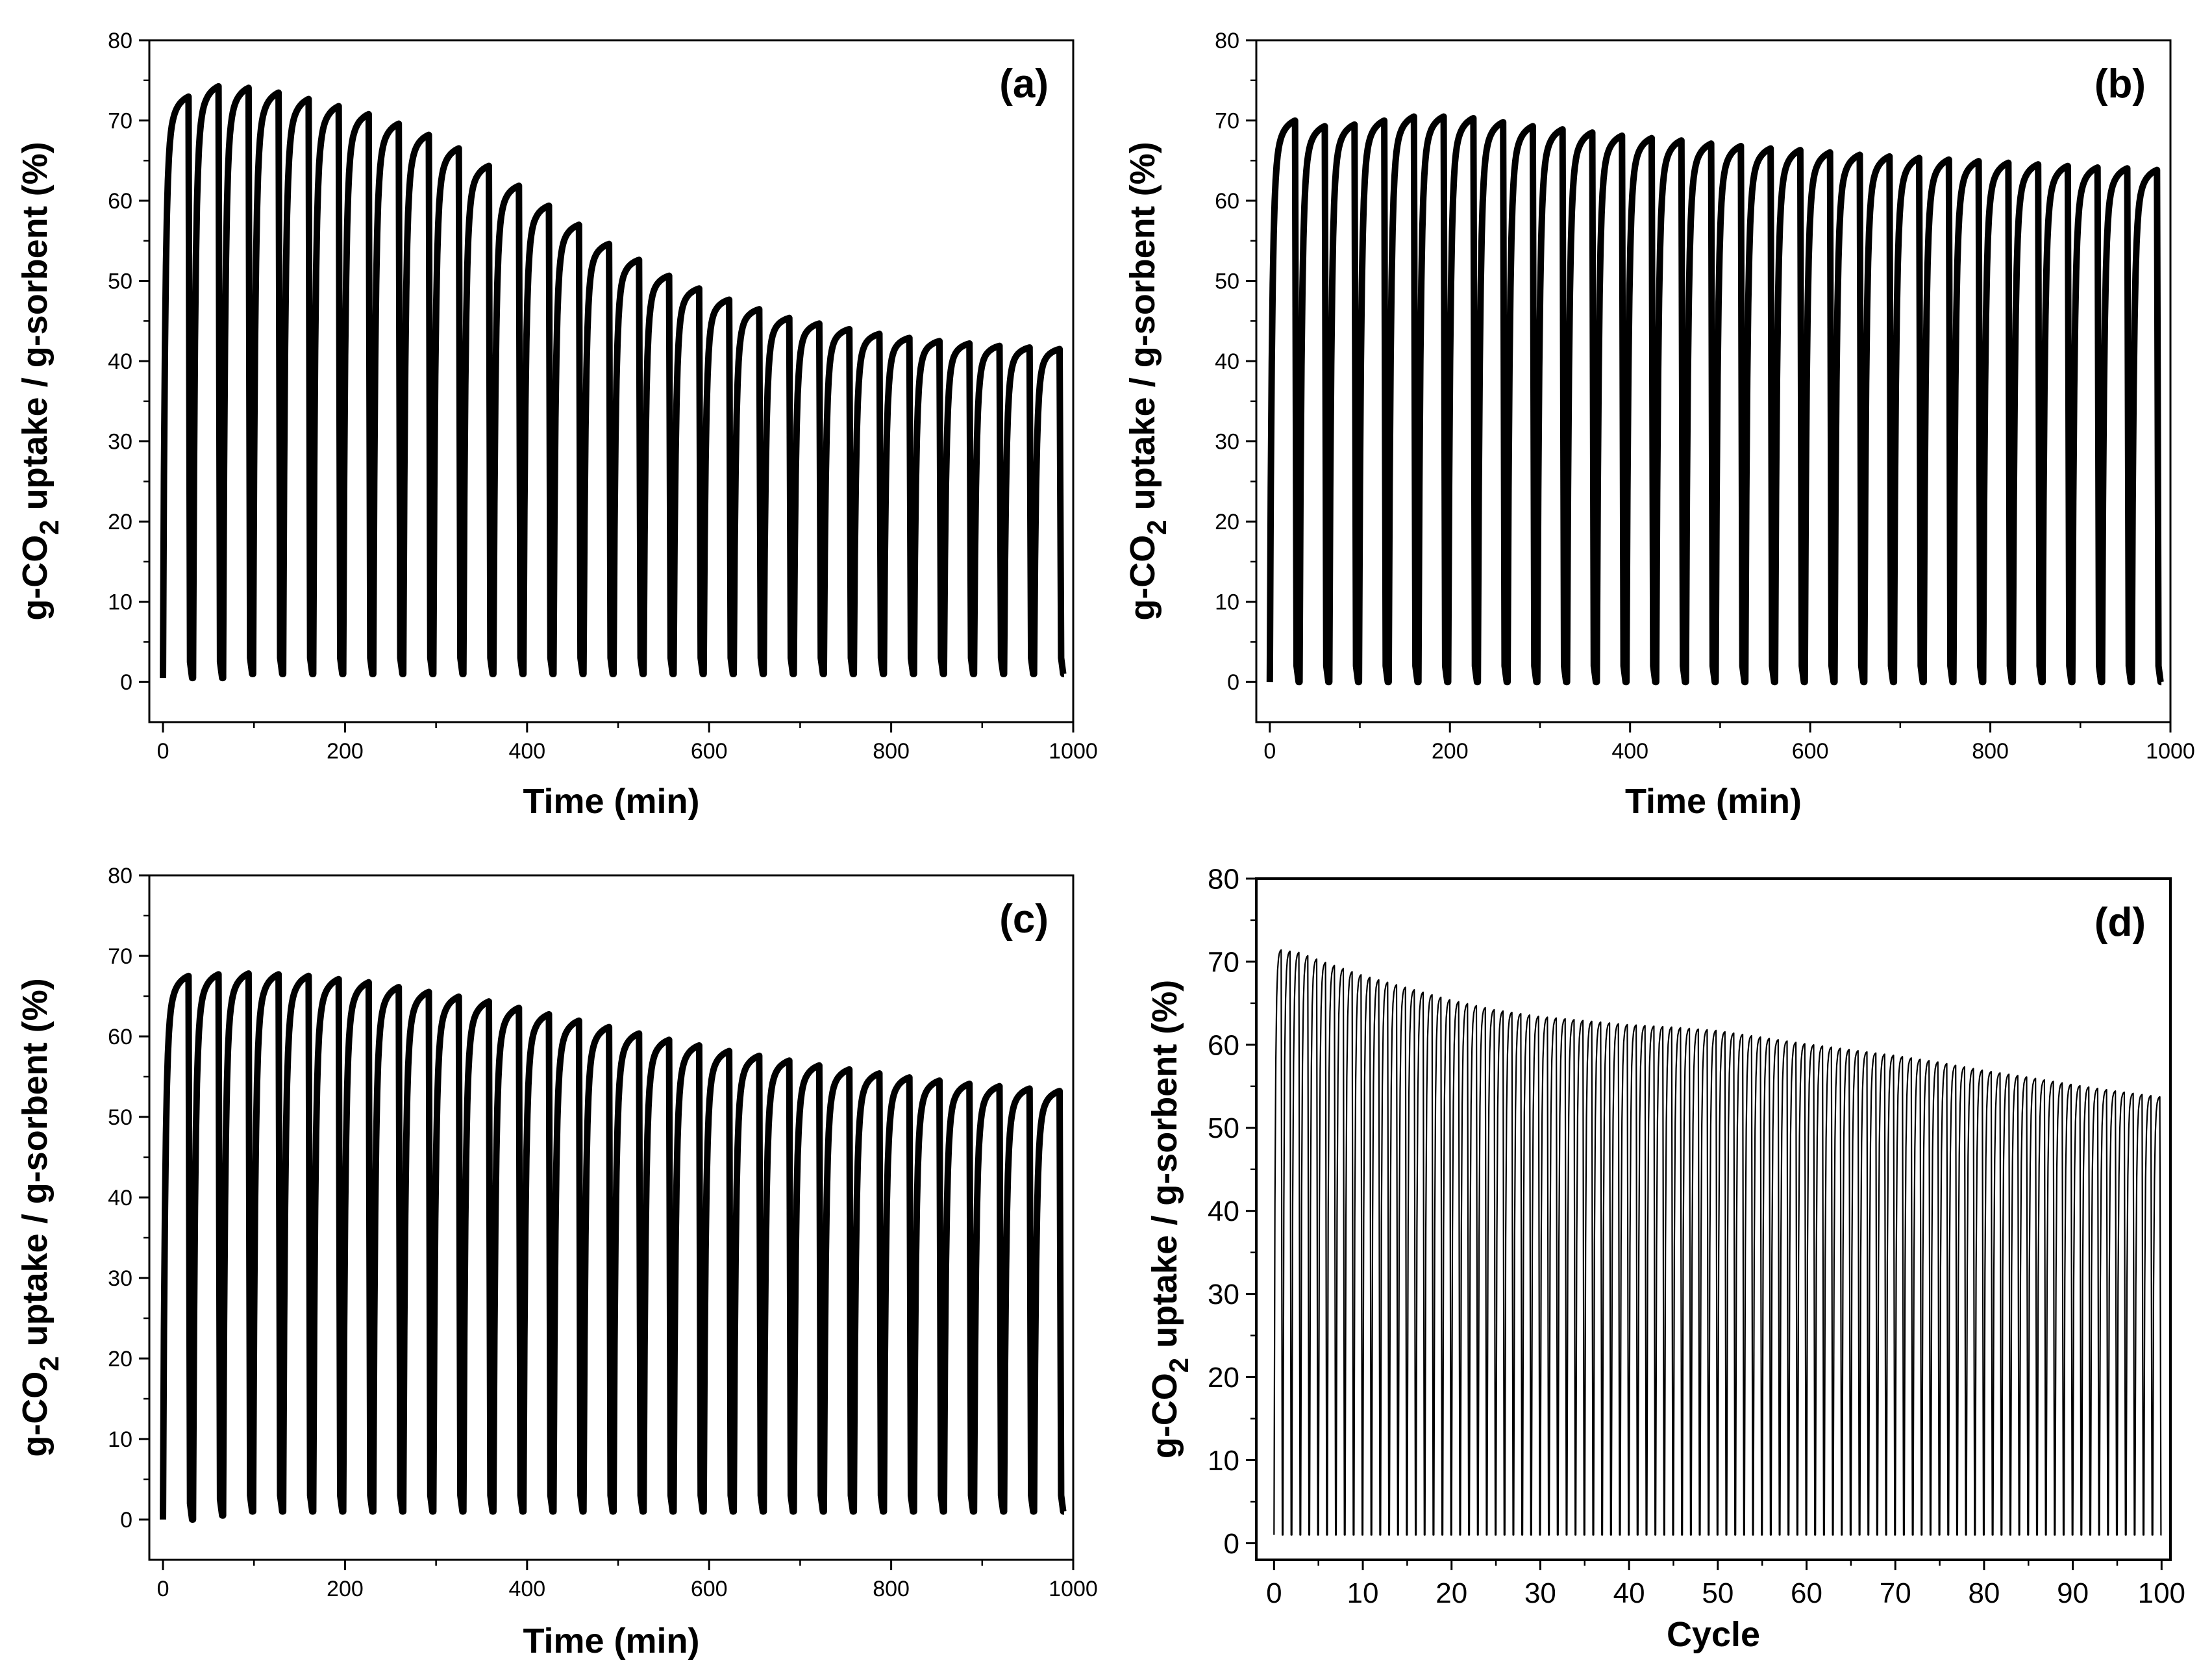 The height and width of the screenshot is (1678, 2212). I want to click on x-tick-label: 90, so click(2073, 1593).